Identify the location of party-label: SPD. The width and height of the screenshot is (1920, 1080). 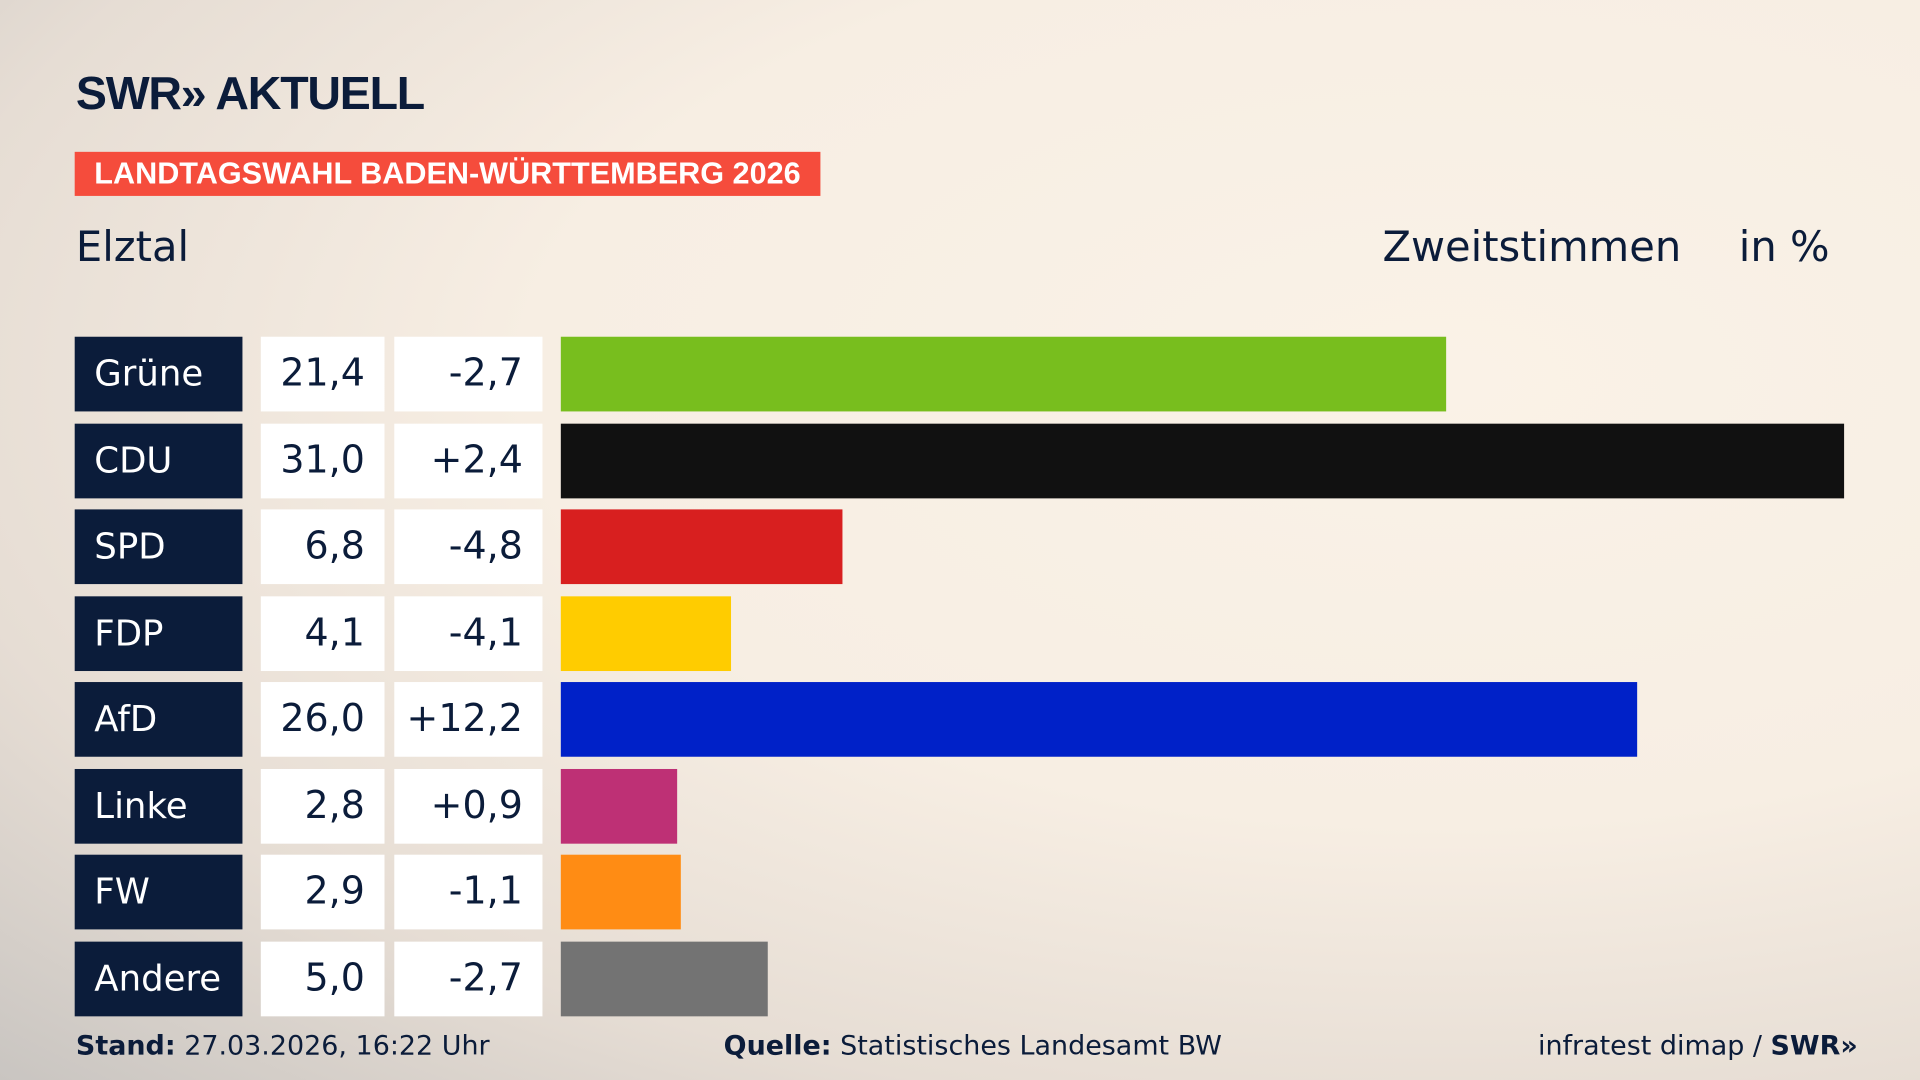
(158, 547).